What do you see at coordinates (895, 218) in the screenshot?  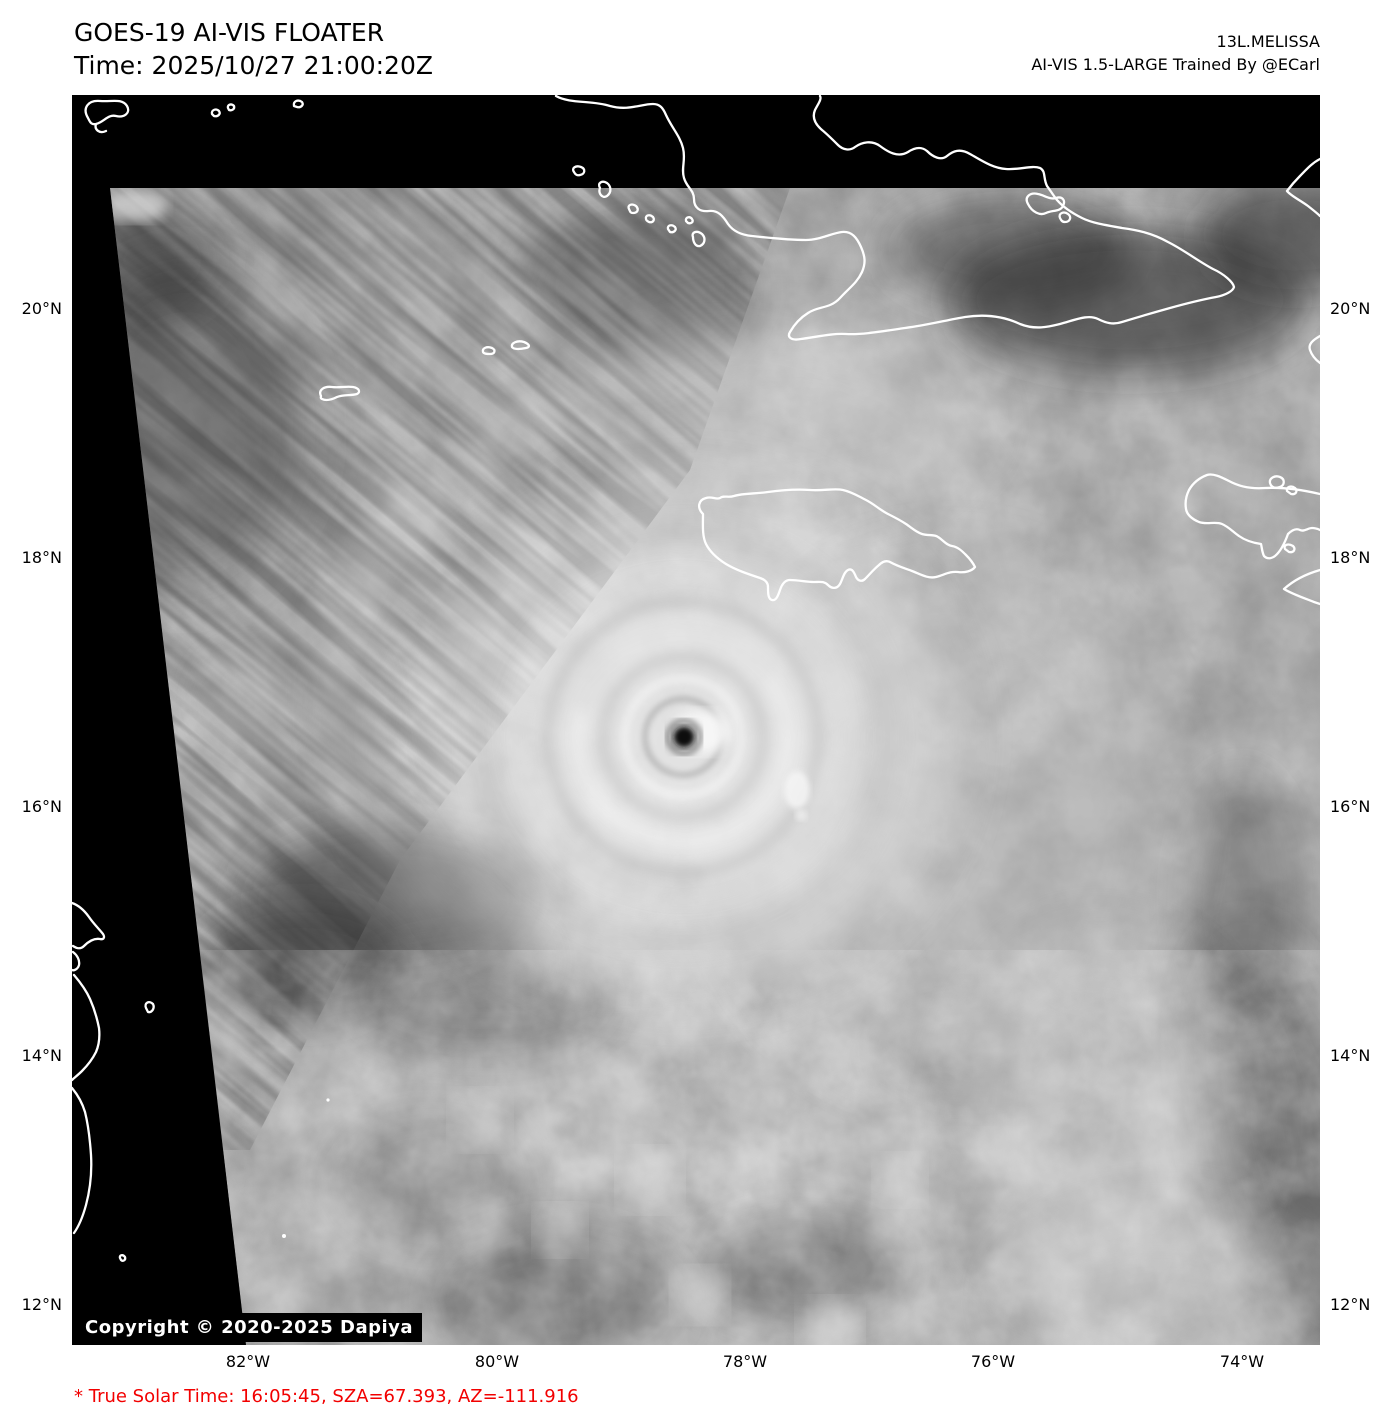 I see `cuba-coastline` at bounding box center [895, 218].